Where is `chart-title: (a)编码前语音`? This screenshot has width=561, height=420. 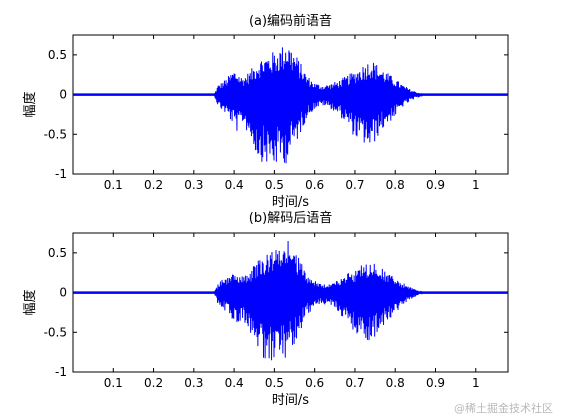 chart-title: (a)编码前语音 is located at coordinates (290, 21).